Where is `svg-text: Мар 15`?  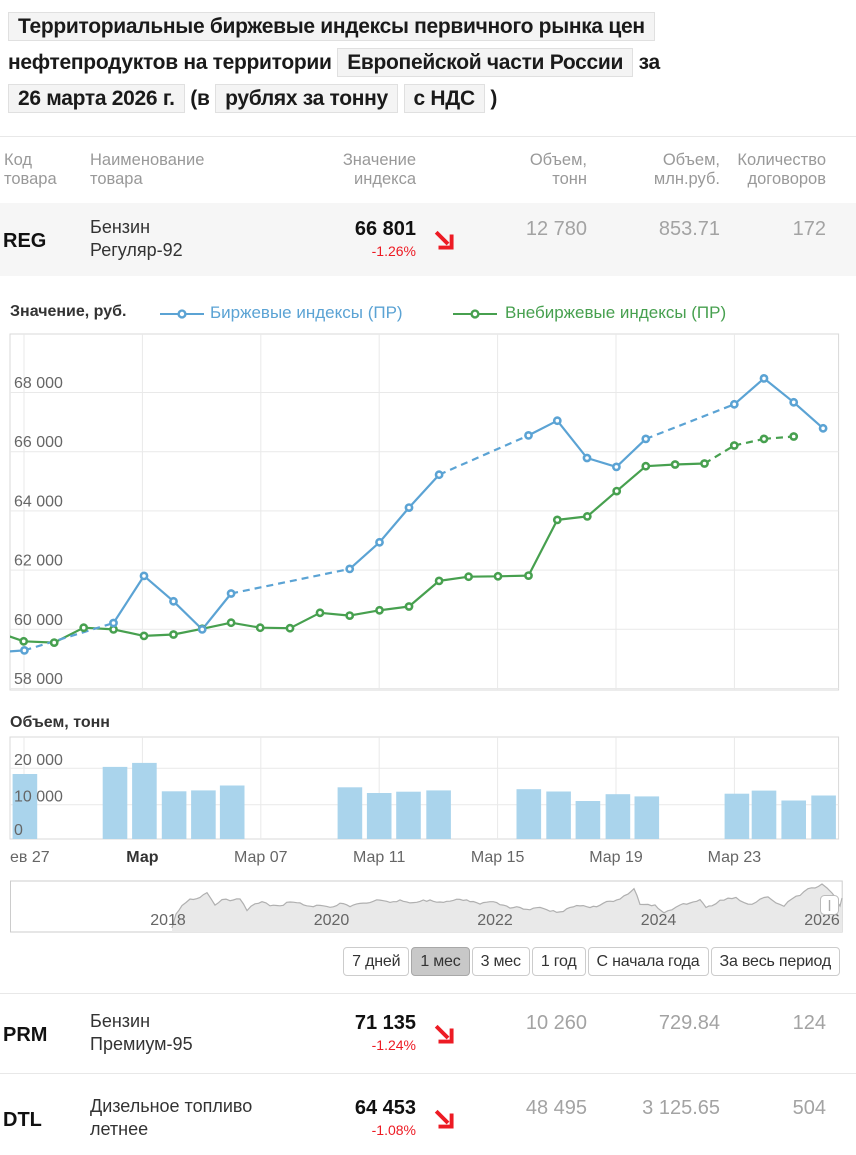
svg-text: Мар 15 is located at coordinates (498, 857).